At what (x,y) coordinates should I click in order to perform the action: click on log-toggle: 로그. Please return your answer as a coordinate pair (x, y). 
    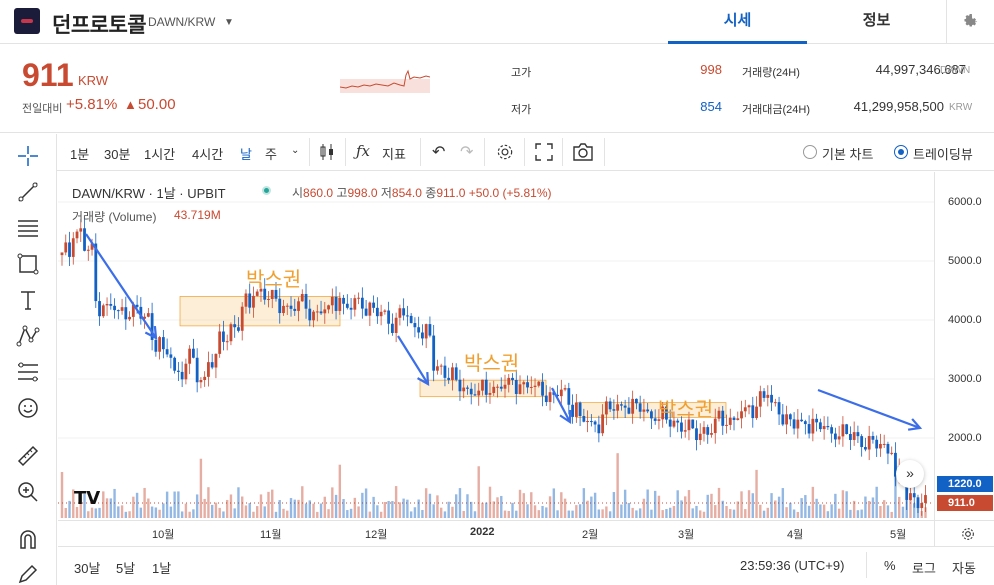
    Looking at the image, I should click on (924, 568).